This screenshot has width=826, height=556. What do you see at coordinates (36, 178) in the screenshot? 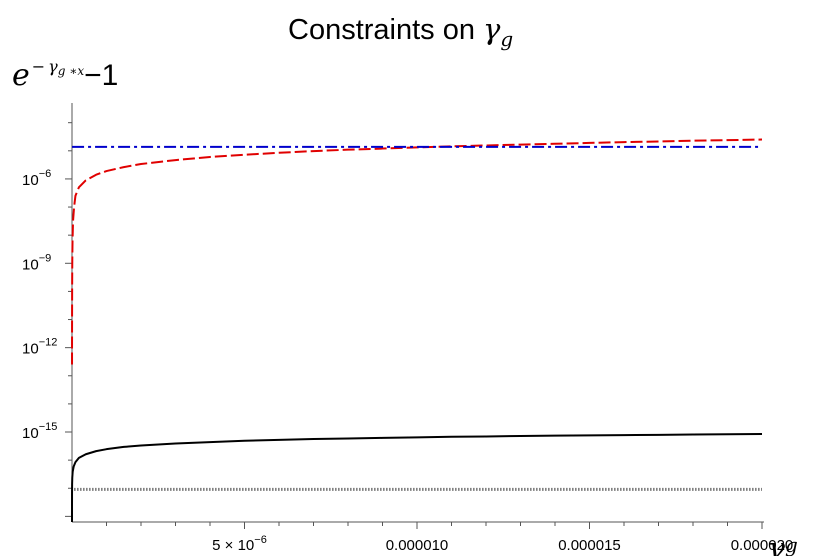
I see `y-tick-label: 10⁻⁶` at bounding box center [36, 178].